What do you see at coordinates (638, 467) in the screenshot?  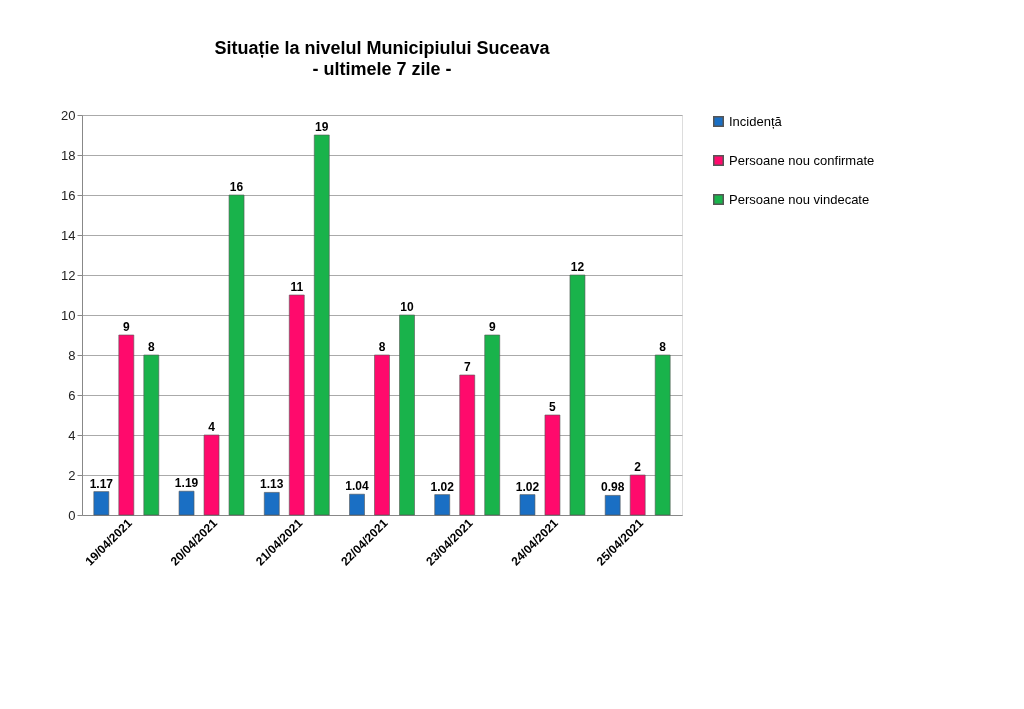 I see `data-label: 2` at bounding box center [638, 467].